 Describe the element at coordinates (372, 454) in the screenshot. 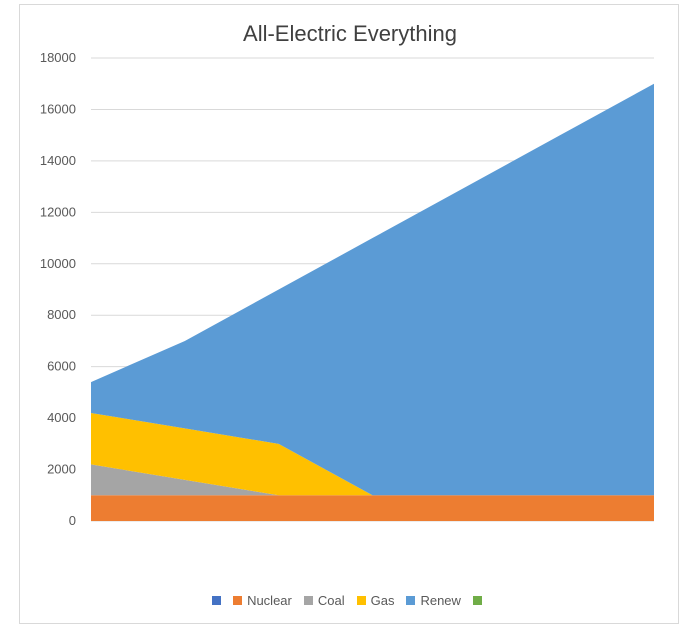

I see `area-gas` at that location.